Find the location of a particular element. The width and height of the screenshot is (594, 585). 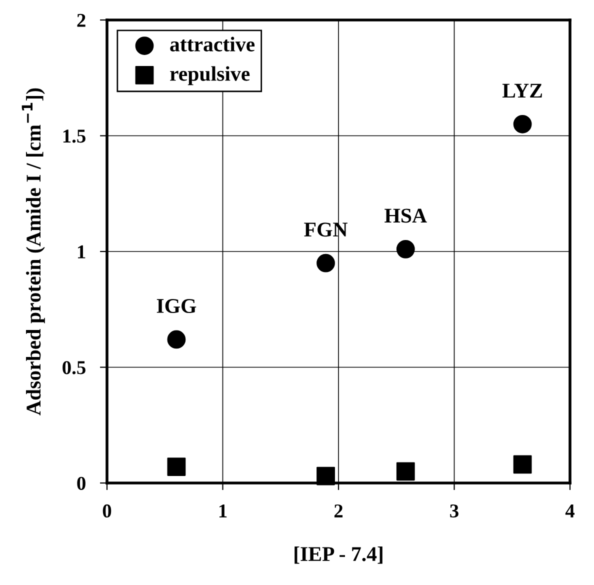

annotation: HSA is located at coordinates (405, 215).